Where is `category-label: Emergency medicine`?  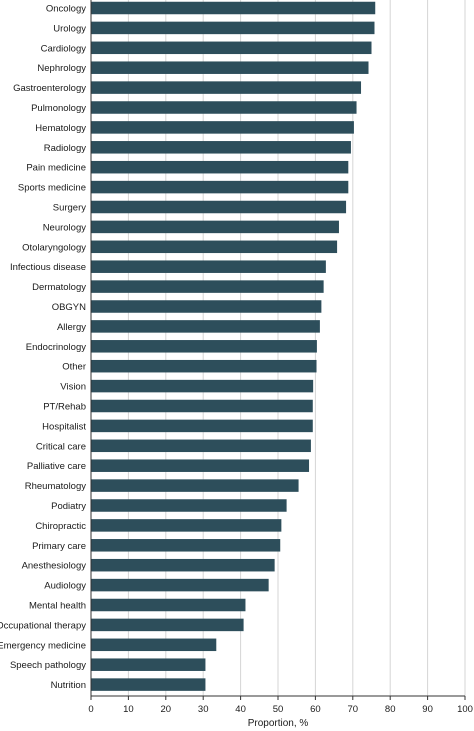
category-label: Emergency medicine is located at coordinates (43, 645).